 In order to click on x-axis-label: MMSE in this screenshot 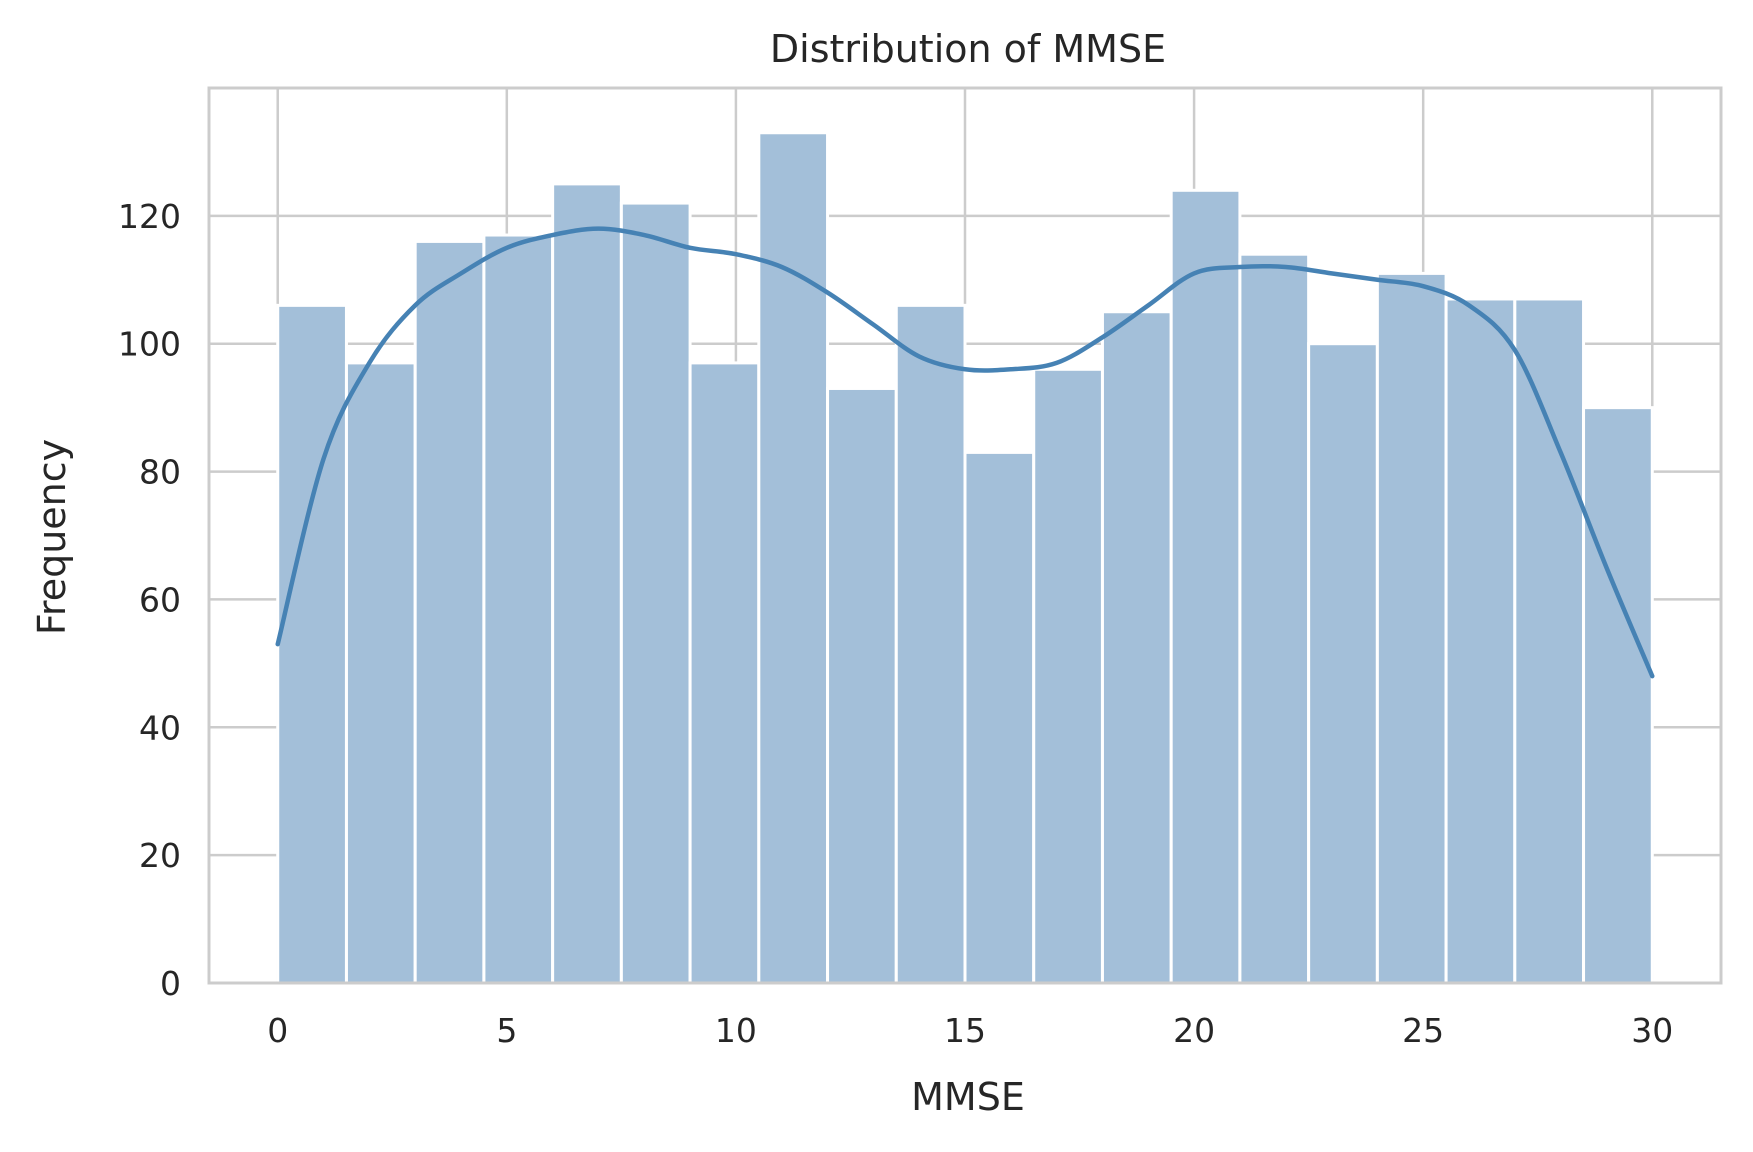, I will do `click(968, 1097)`.